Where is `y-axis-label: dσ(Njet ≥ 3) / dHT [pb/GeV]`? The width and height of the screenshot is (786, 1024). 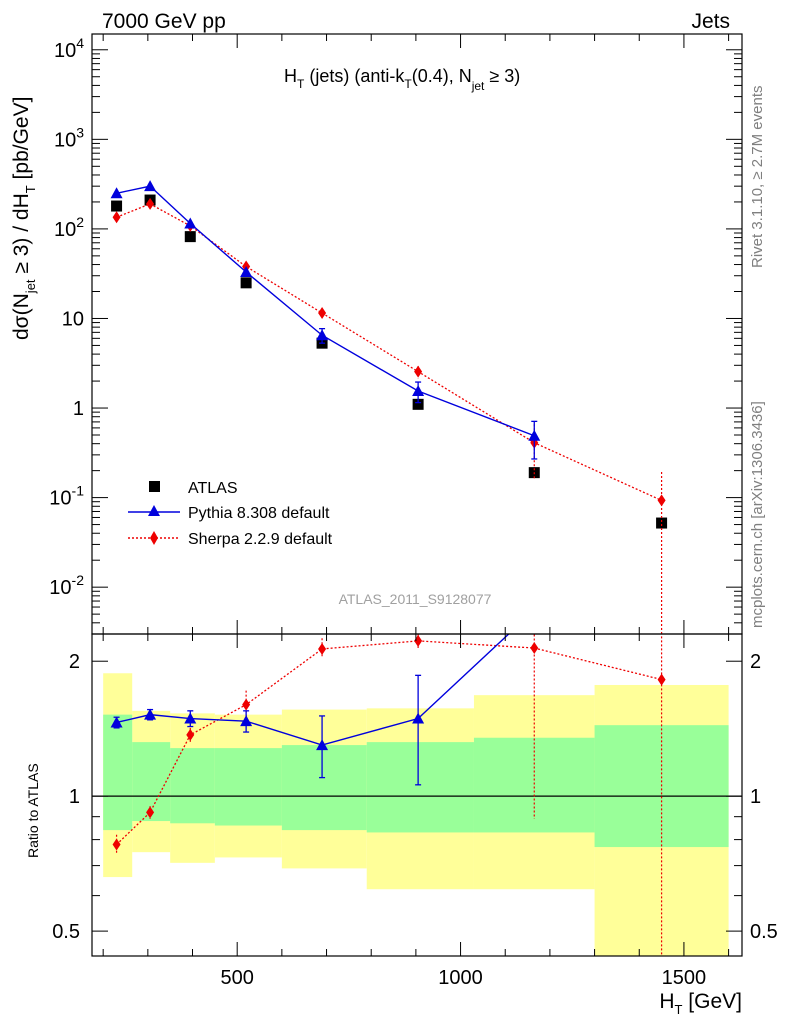
y-axis-label: dσ(Njet ≥ 3) / dHT [pb/GeV] is located at coordinates (24, 218).